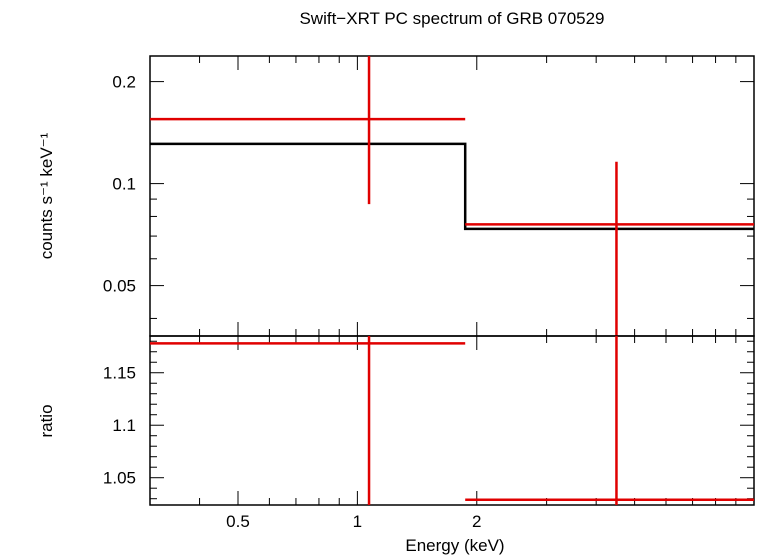  I want to click on model-curve, so click(452, 186).